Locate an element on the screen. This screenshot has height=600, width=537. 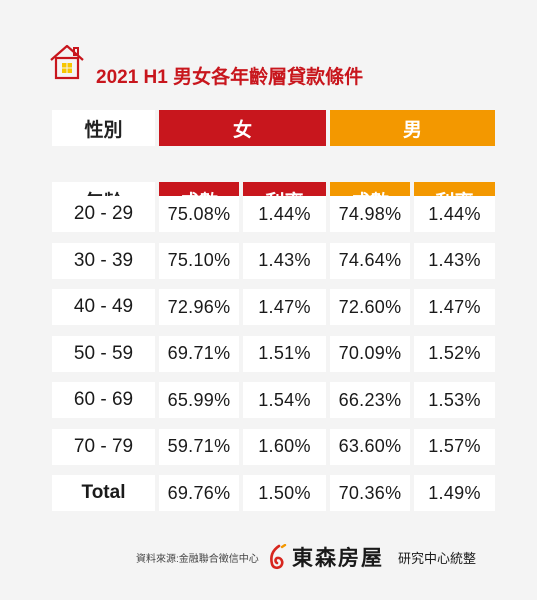
page-header: 2021 H1 男女各年齡層貸款條件 is located at coordinates (278, 67).